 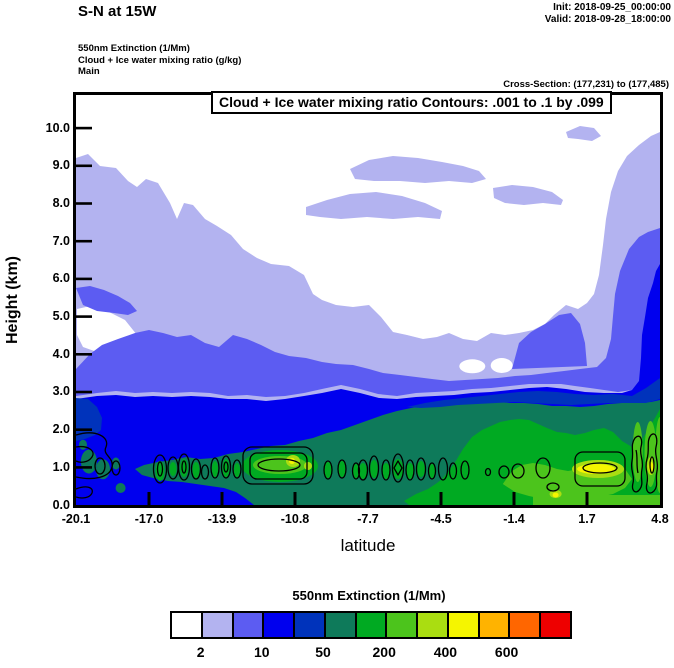 I want to click on y-tick-label: 9.0, so click(x=61, y=165).